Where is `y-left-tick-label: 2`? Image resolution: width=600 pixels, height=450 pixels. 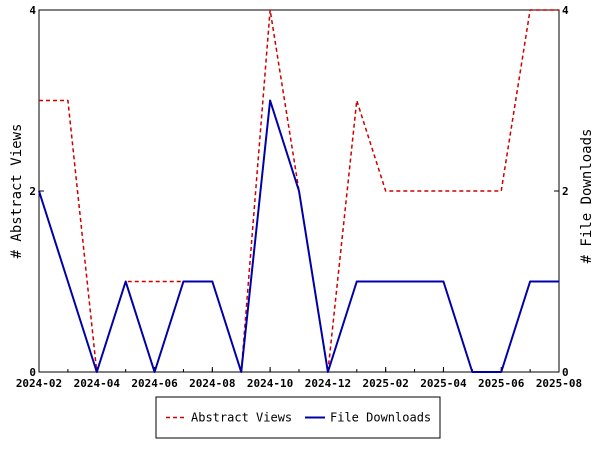 y-left-tick-label: 2 is located at coordinates (32, 191).